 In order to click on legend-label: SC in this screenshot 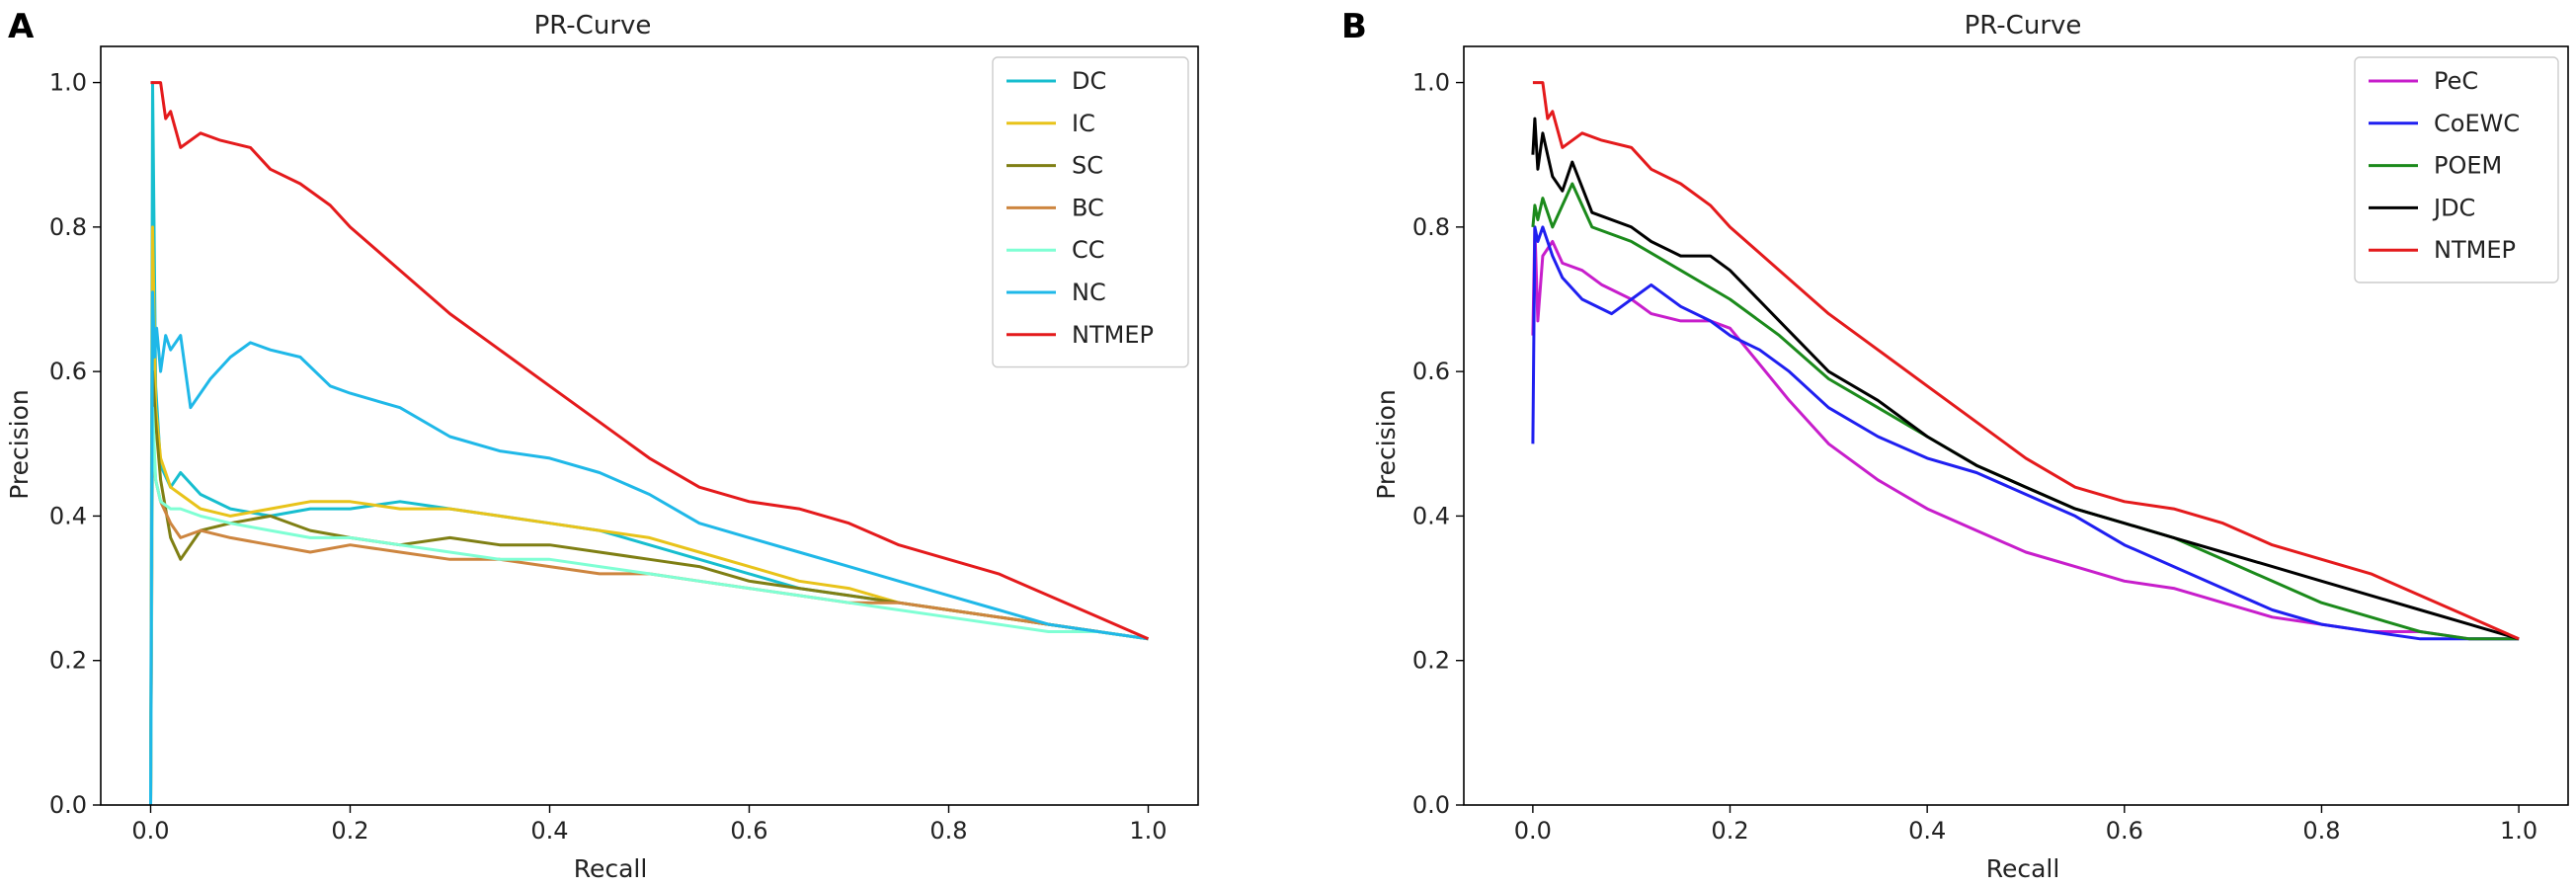, I will do `click(1087, 166)`.